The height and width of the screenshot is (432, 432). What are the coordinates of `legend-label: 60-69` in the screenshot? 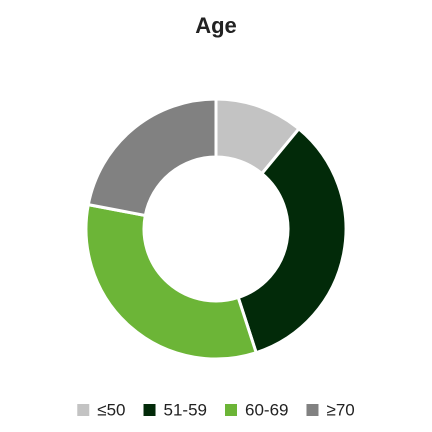 It's located at (266, 409).